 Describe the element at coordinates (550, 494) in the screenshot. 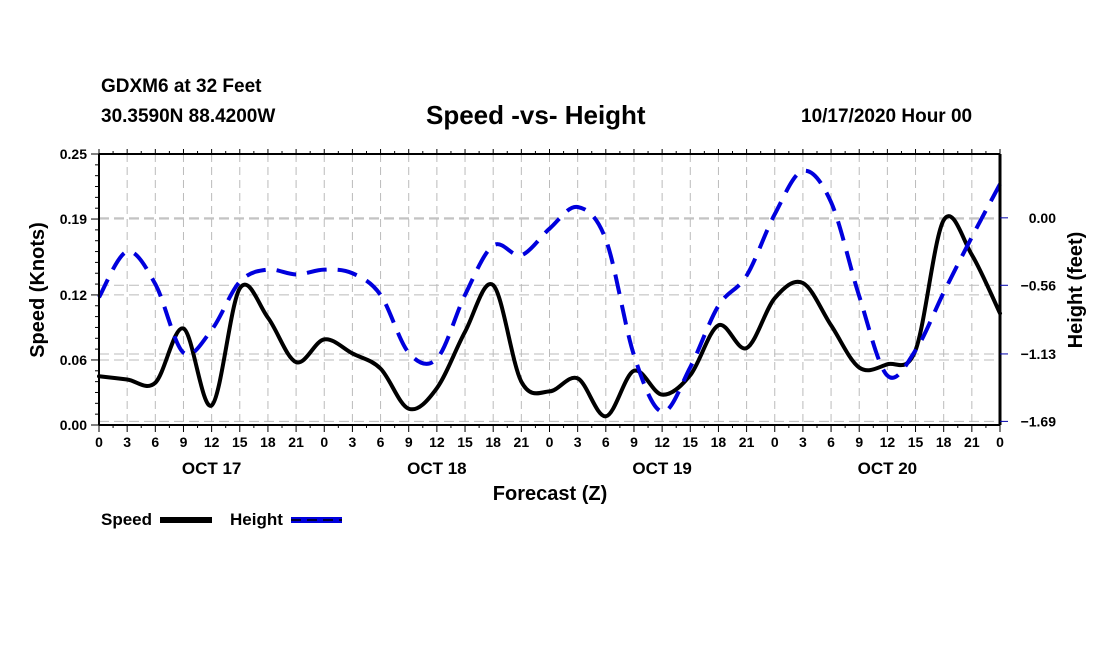

I see `x-axis-title: Forecast (Z)` at that location.